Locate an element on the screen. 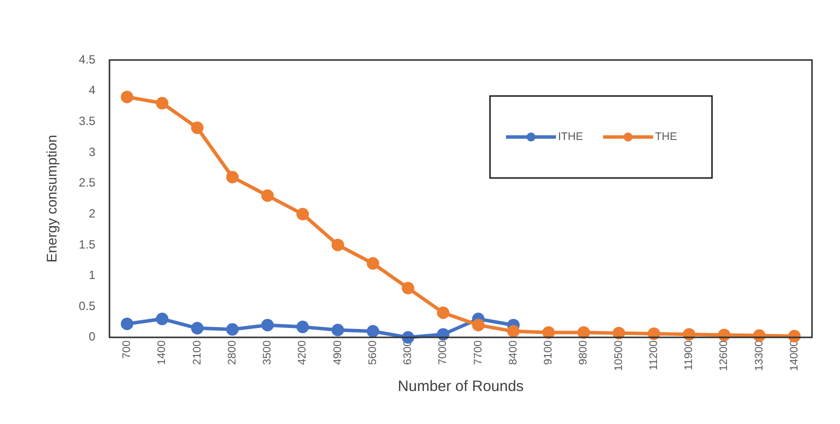 The height and width of the screenshot is (424, 840). x-tick-label: 11200 is located at coordinates (654, 355).